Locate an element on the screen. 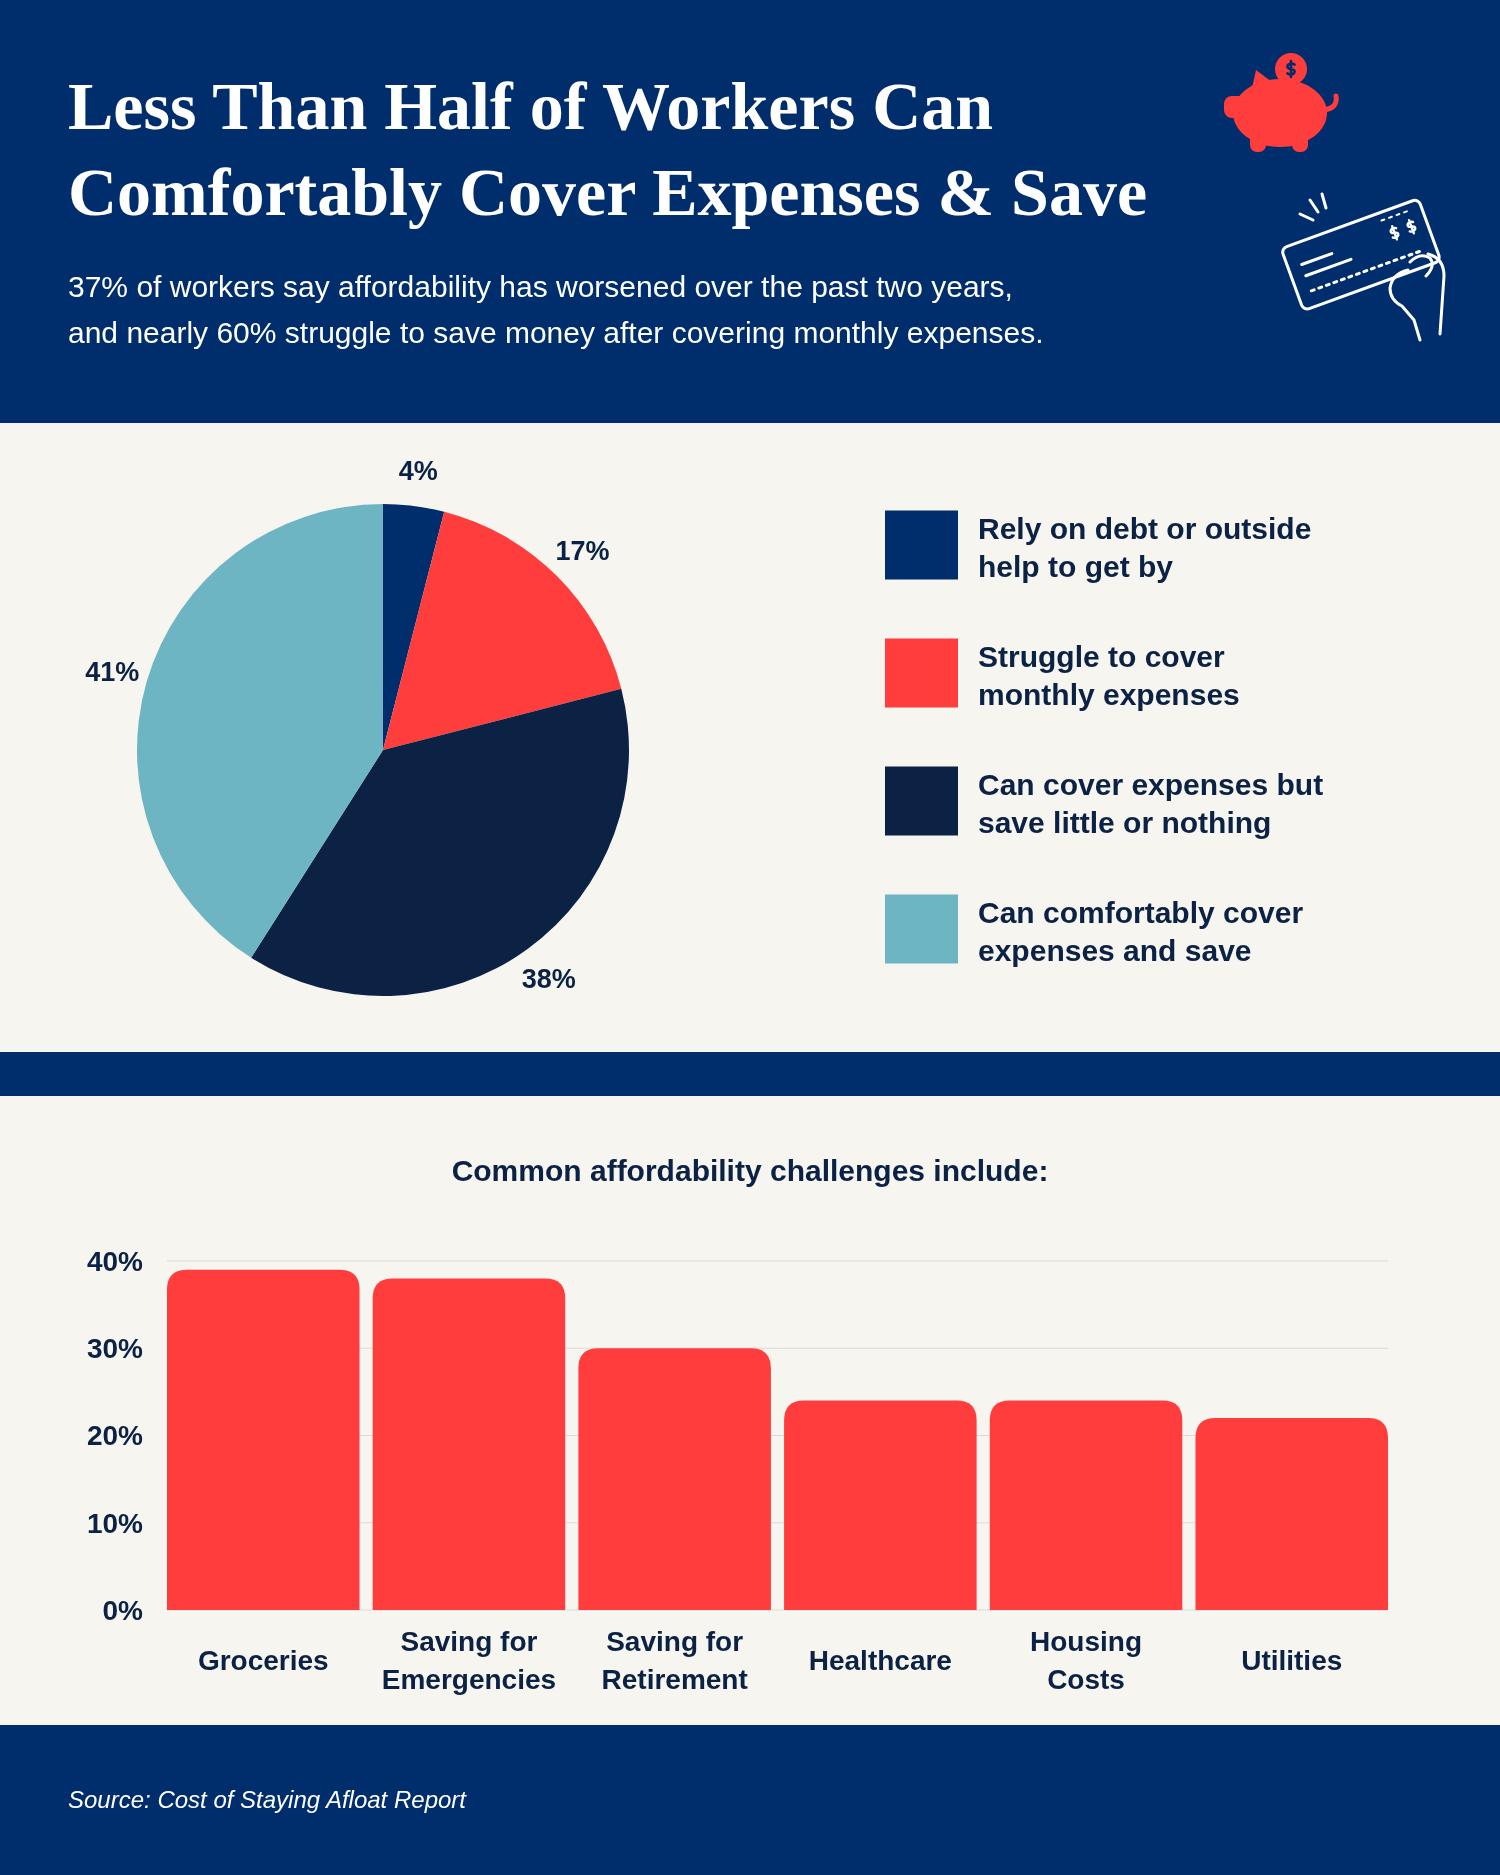  y-tick-label: 10% is located at coordinates (115, 1523).